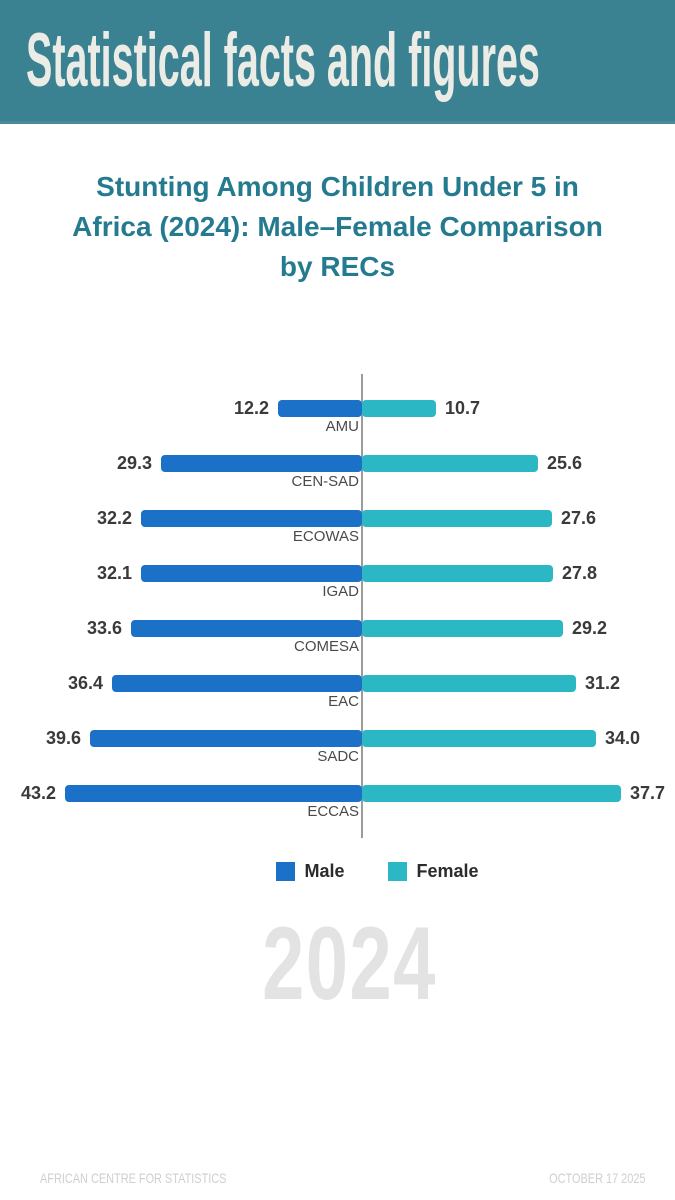 This screenshot has width=675, height=1200. Describe the element at coordinates (580, 573) in the screenshot. I see `female-value-label: 27.8` at that location.